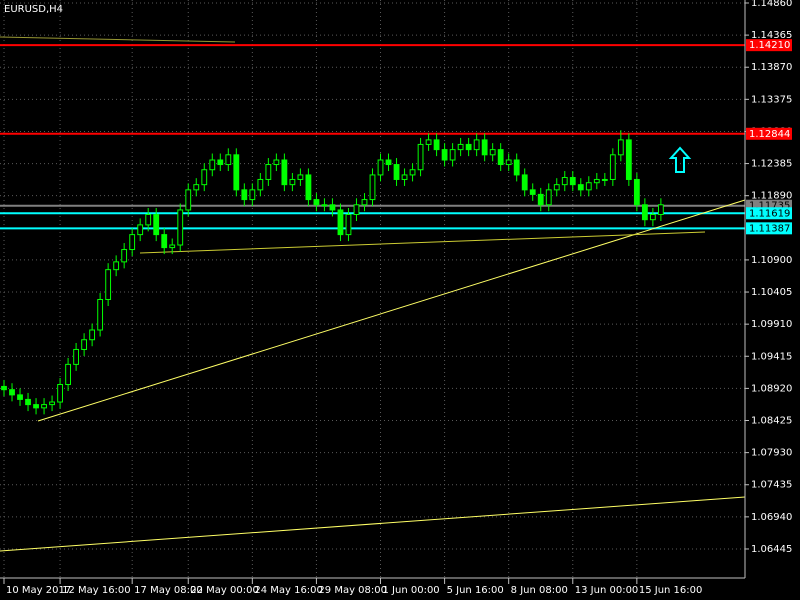 This screenshot has width=800, height=600. I want to click on y-tick-label: 1.07435, so click(771, 485).